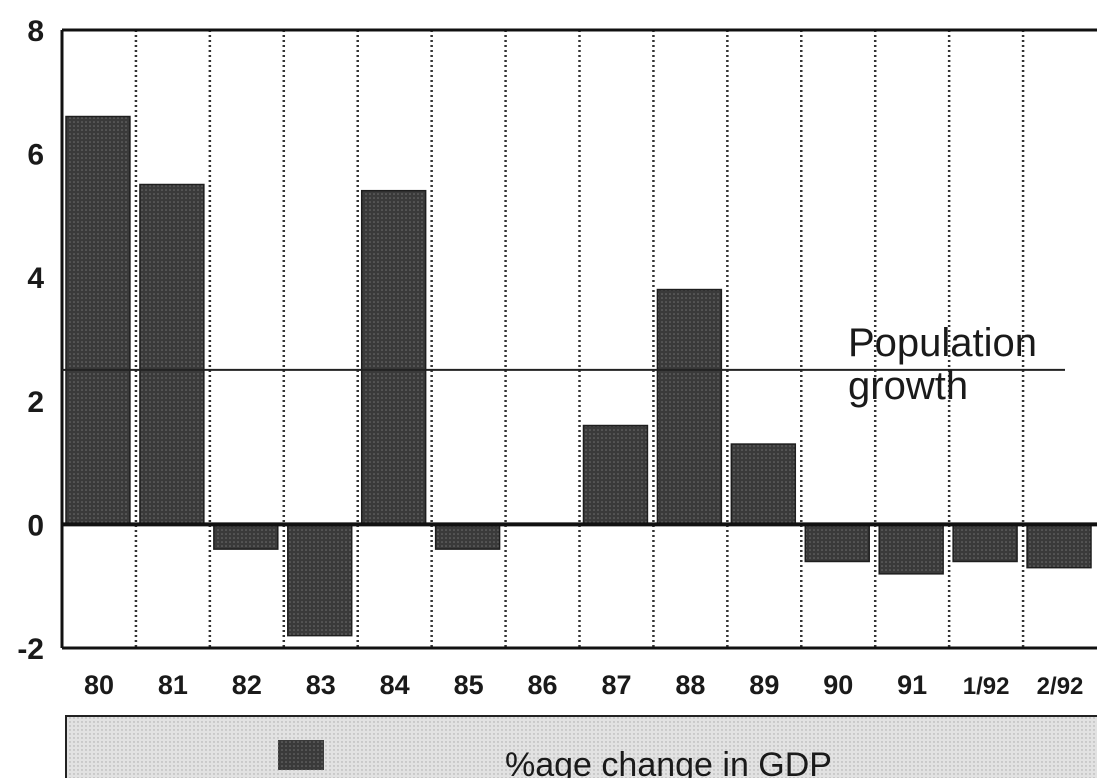 Image resolution: width=1097 pixels, height=778 pixels. Describe the element at coordinates (543, 685) in the screenshot. I see `x-tick-label: 86` at that location.